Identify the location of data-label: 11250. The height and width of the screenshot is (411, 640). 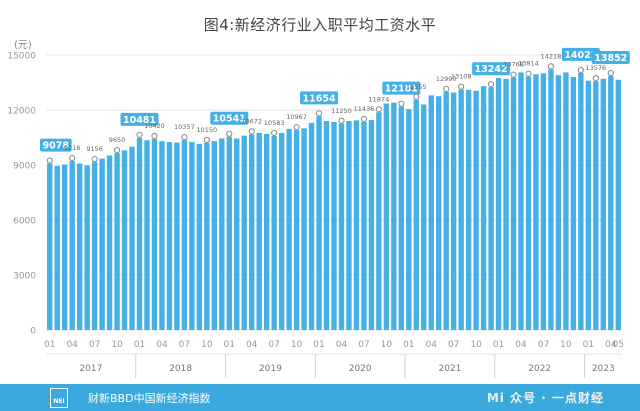
(341, 111).